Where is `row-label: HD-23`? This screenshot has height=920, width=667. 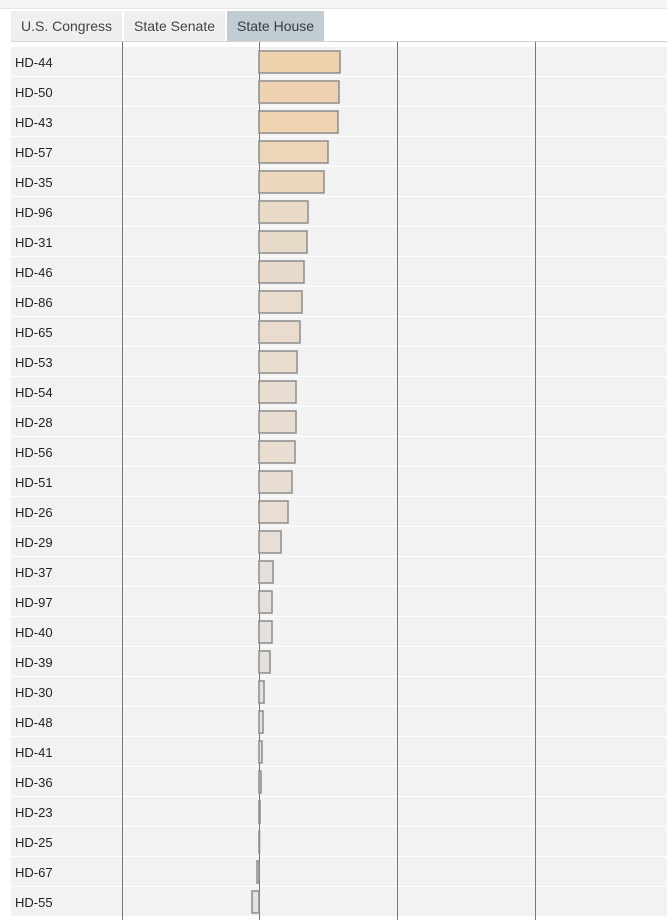 row-label: HD-23 is located at coordinates (34, 812).